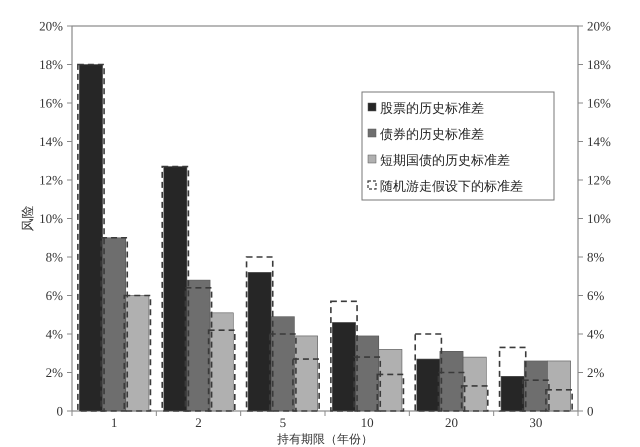  Describe the element at coordinates (51, 141) in the screenshot. I see `y-tick-label: 14%` at that location.